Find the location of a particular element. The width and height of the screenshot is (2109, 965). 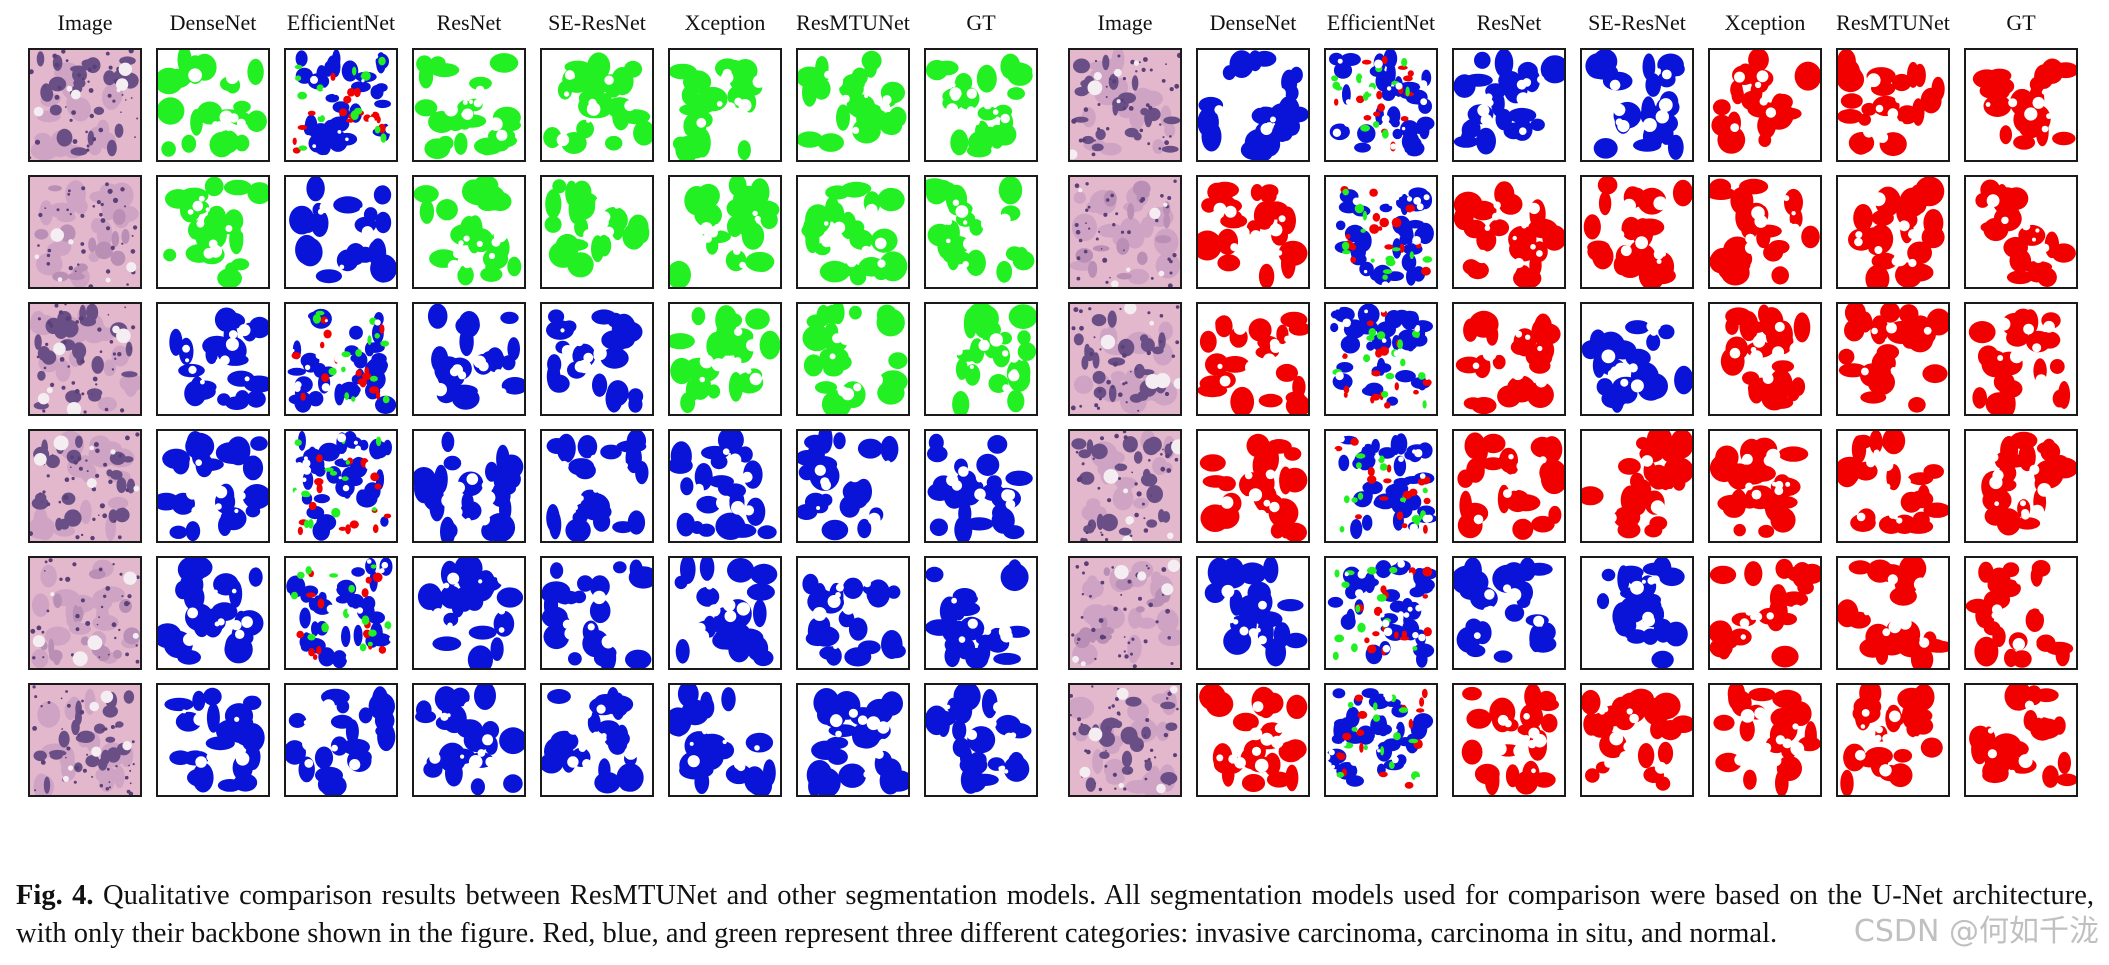

column-header-resnet: ResNet is located at coordinates (469, 22).